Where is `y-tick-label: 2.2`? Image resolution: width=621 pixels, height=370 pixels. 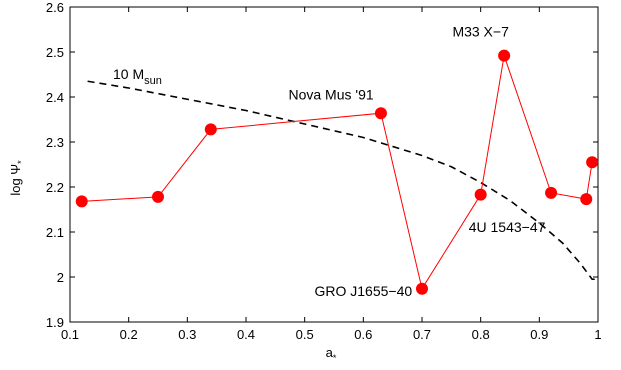
y-tick-label: 2.2 is located at coordinates (55, 187).